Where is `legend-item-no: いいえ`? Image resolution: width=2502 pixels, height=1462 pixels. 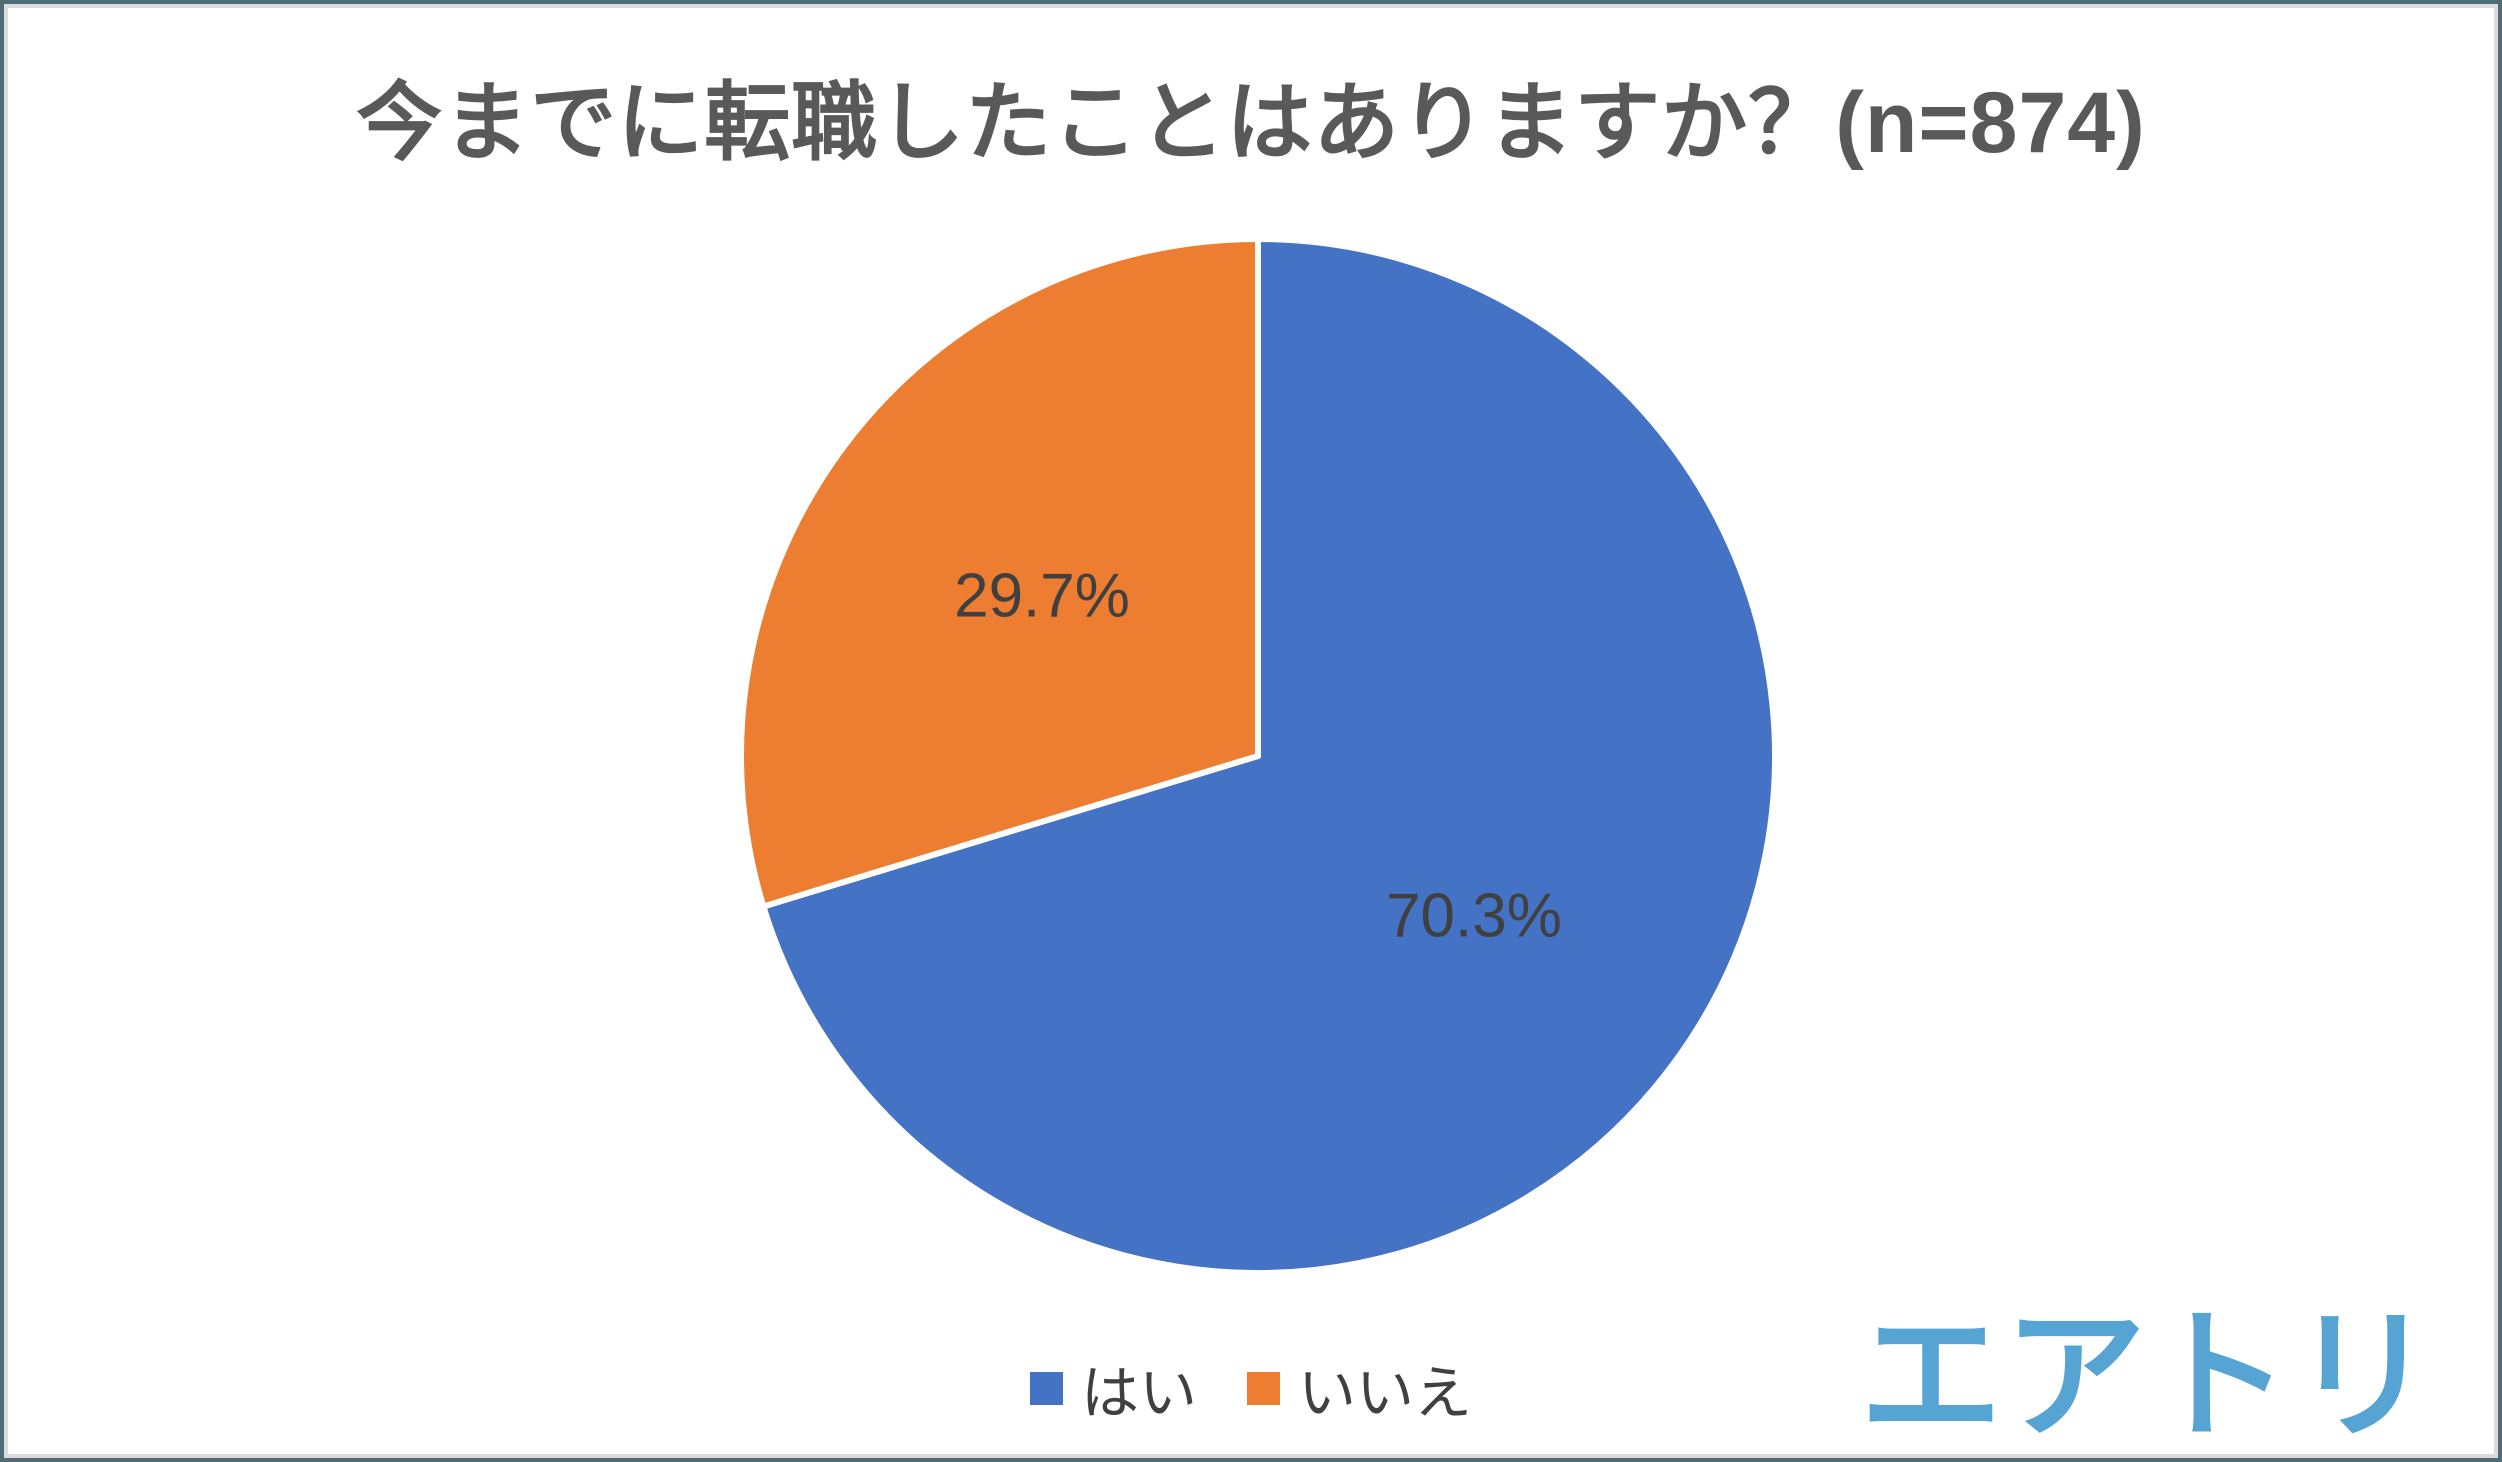
legend-item-no: いいえ is located at coordinates (1359, 1388).